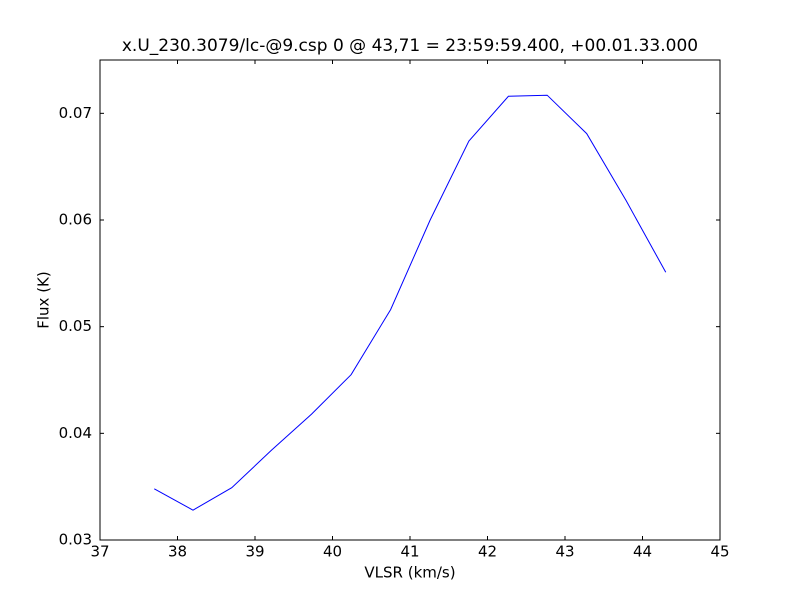 The height and width of the screenshot is (600, 800). Describe the element at coordinates (409, 552) in the screenshot. I see `x-tick-label: 41` at that location.